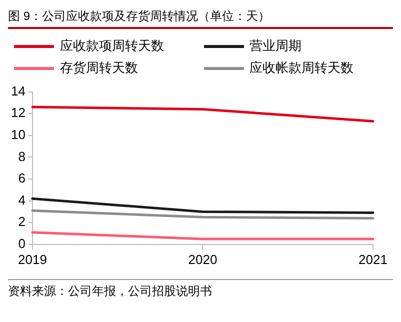 Image resolution: width=401 pixels, height=322 pixels. I want to click on y-tick-label: 4, so click(22, 200).